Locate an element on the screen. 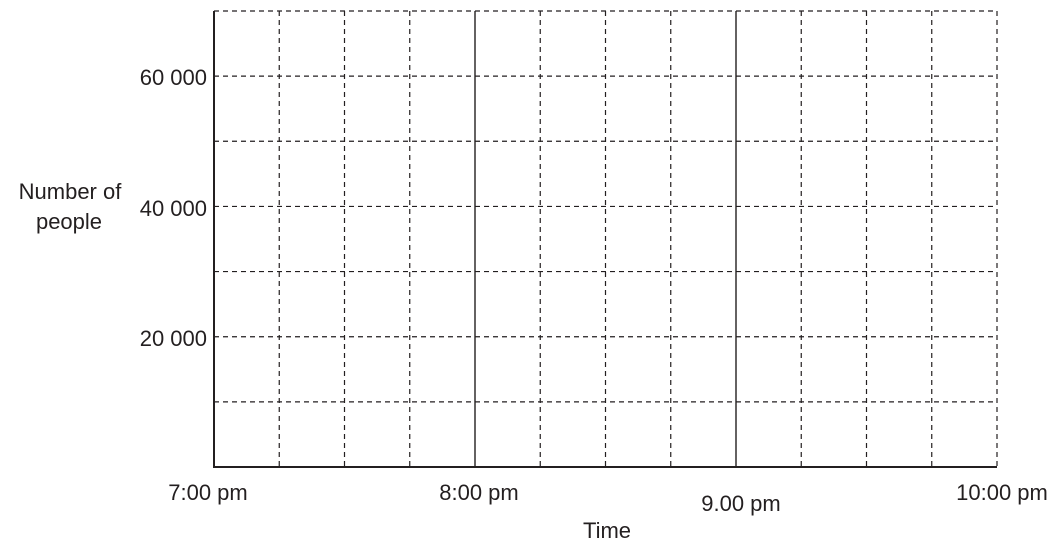 The height and width of the screenshot is (543, 1058). y-tick-label: 40 000 is located at coordinates (173, 208).